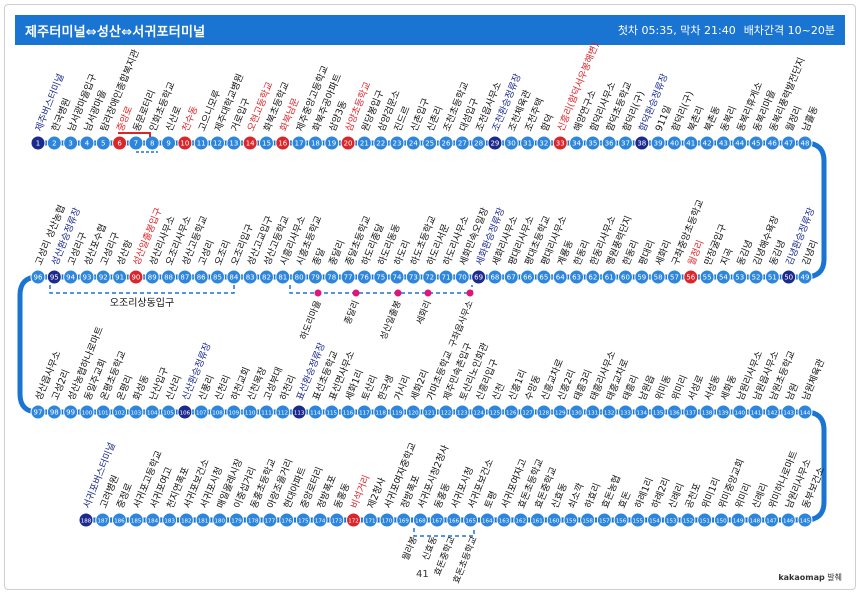  I want to click on stop-number: 83, so click(250, 278).